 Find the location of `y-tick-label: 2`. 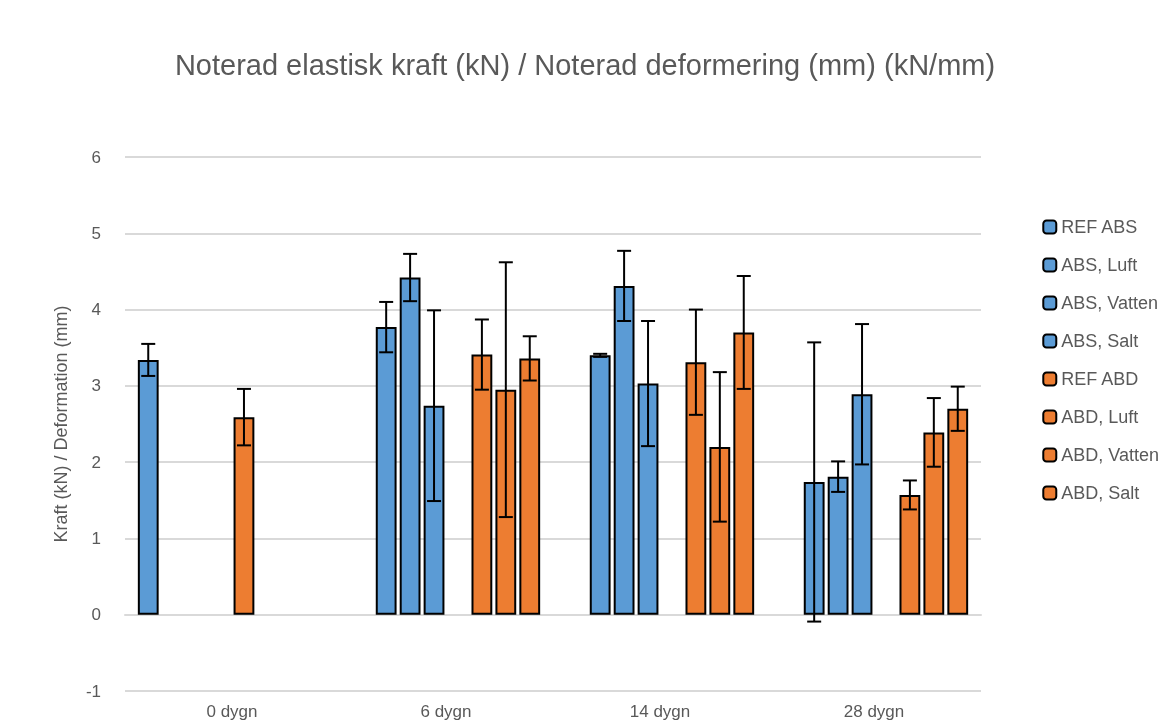

y-tick-label: 2 is located at coordinates (96, 462).